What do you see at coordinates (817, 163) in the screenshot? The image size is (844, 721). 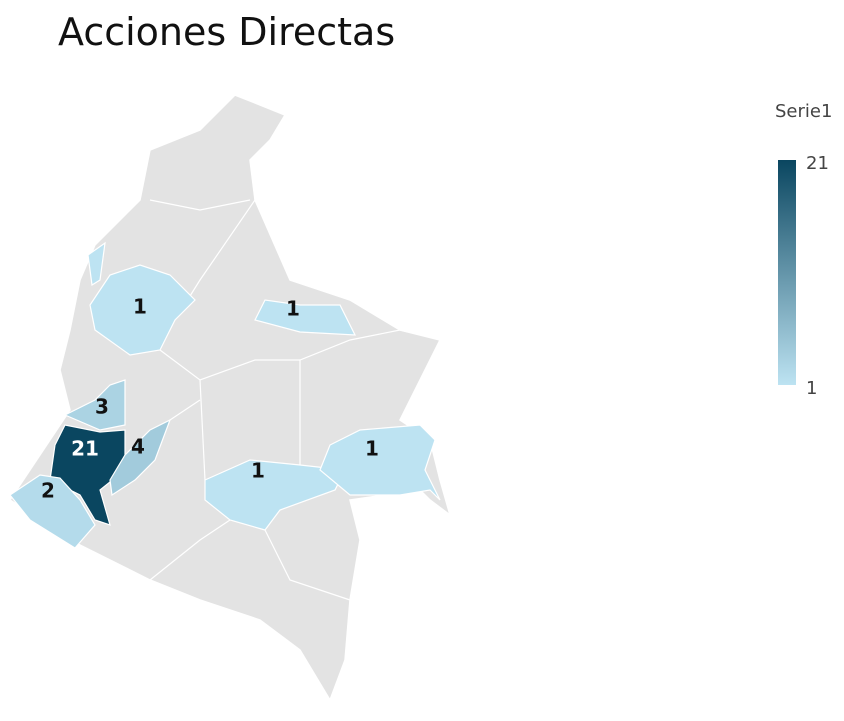 I see `legend-max-label: 21` at bounding box center [817, 163].